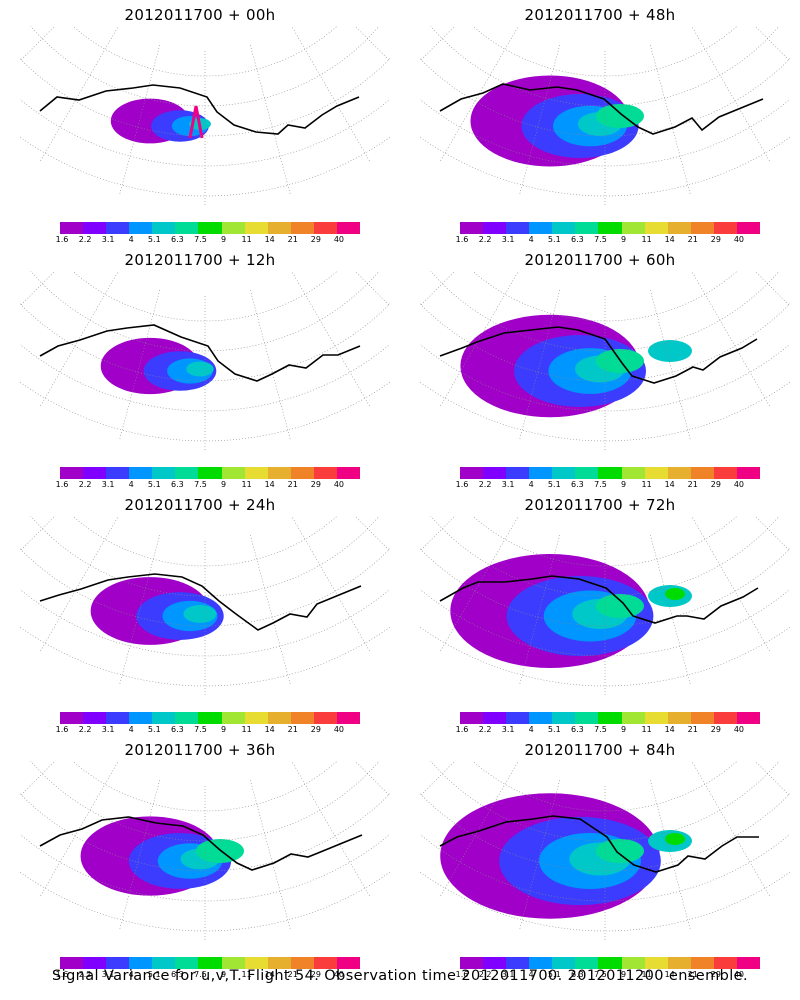 The height and width of the screenshot is (1000, 800). I want to click on panel-title: 2012011700 + 36h, so click(200, 750).